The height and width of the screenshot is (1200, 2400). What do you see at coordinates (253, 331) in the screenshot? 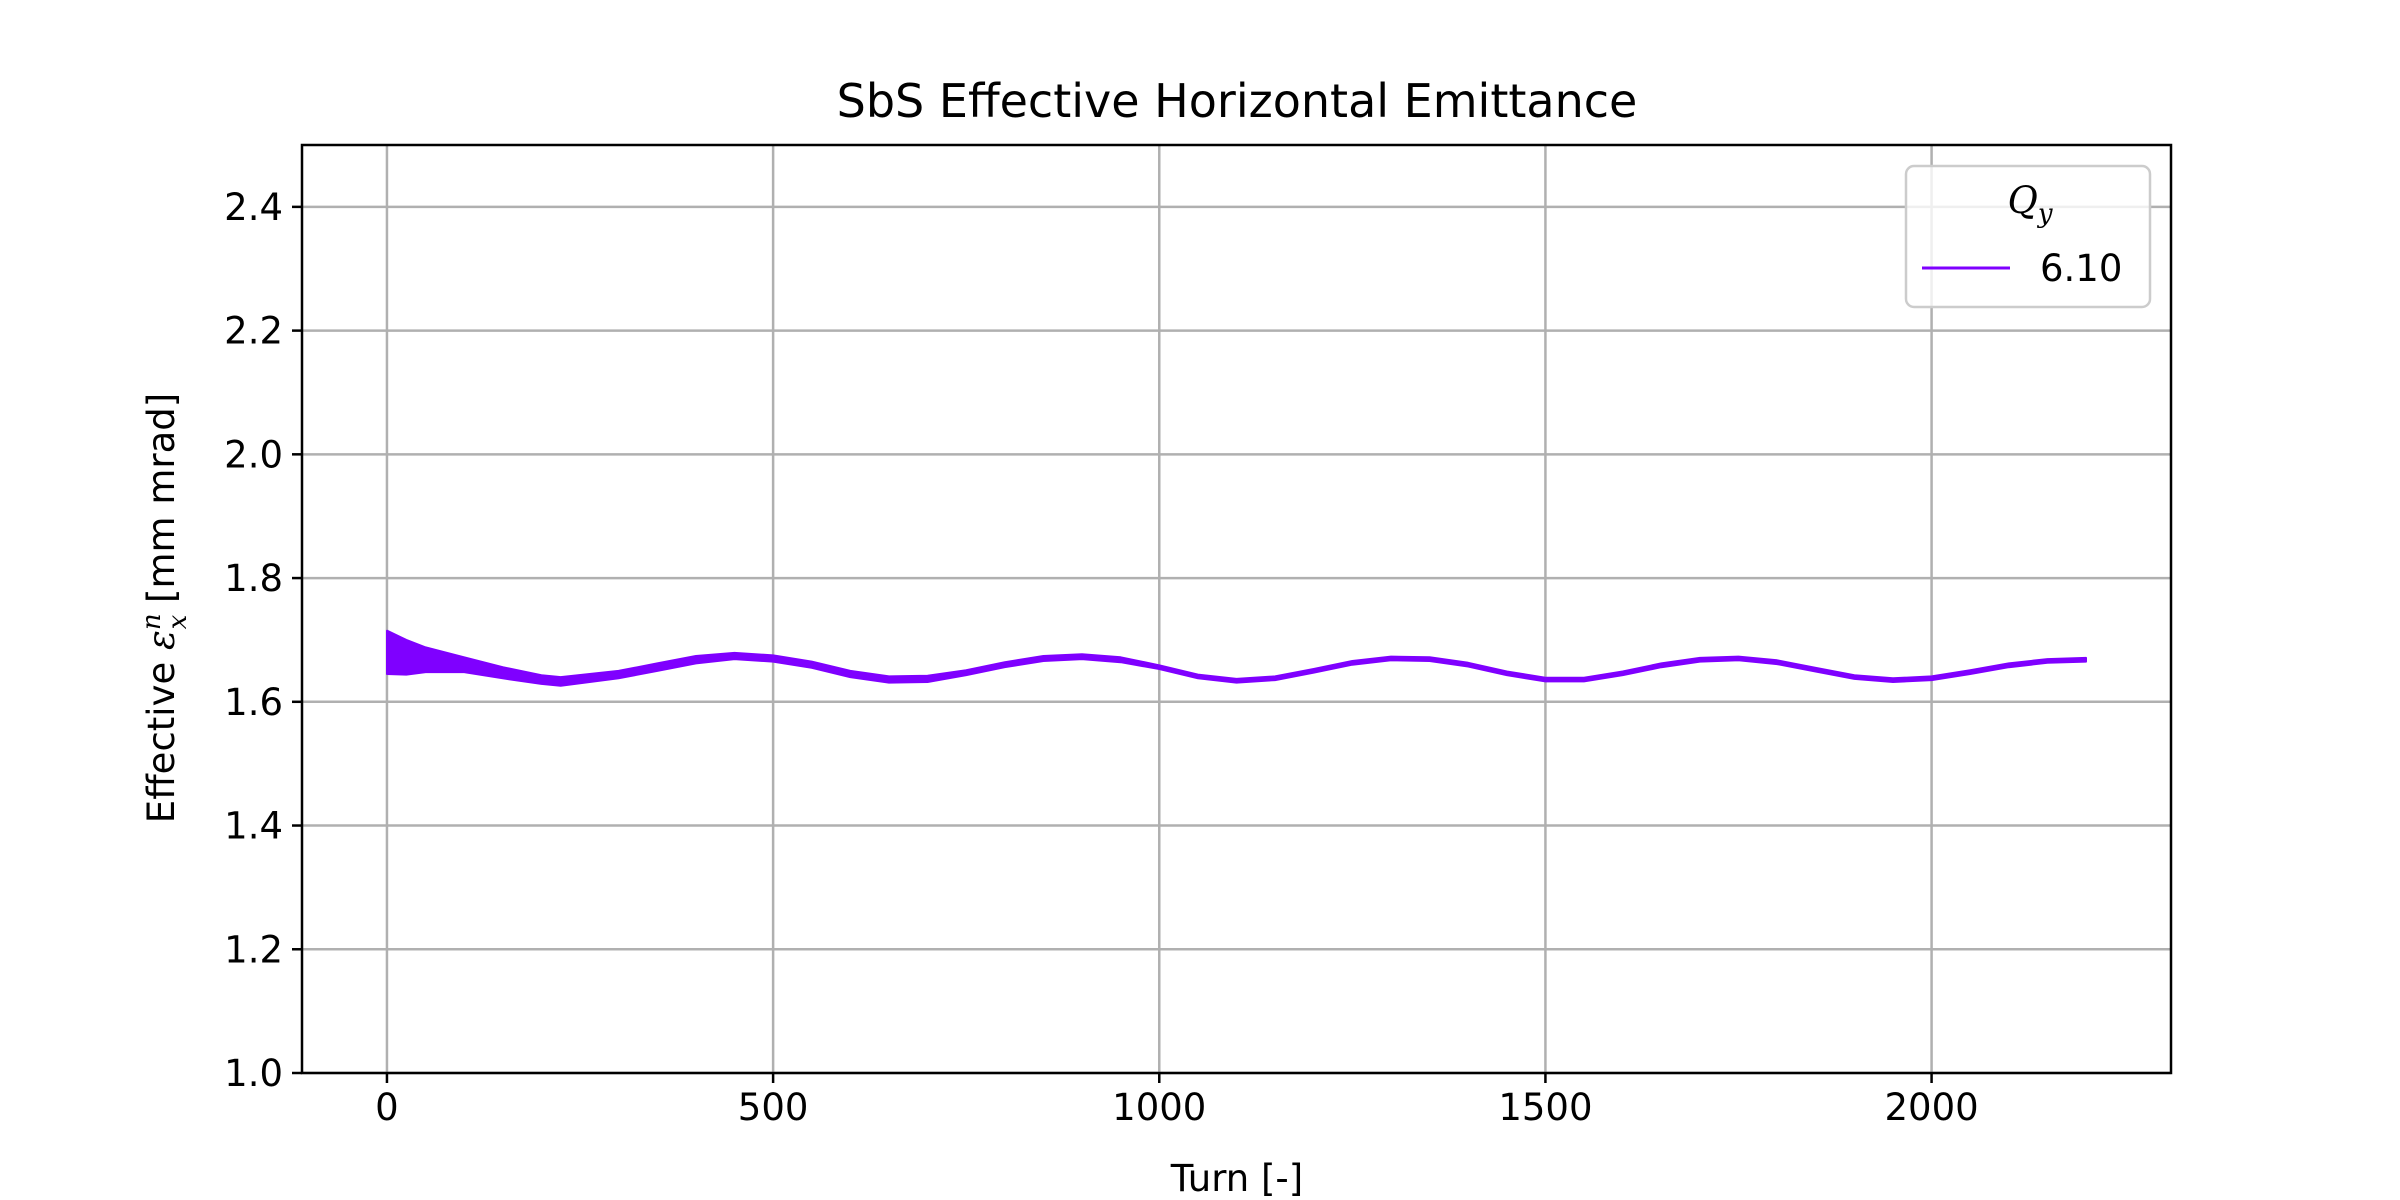
I see `y-tick-label: 2.2` at bounding box center [253, 331].